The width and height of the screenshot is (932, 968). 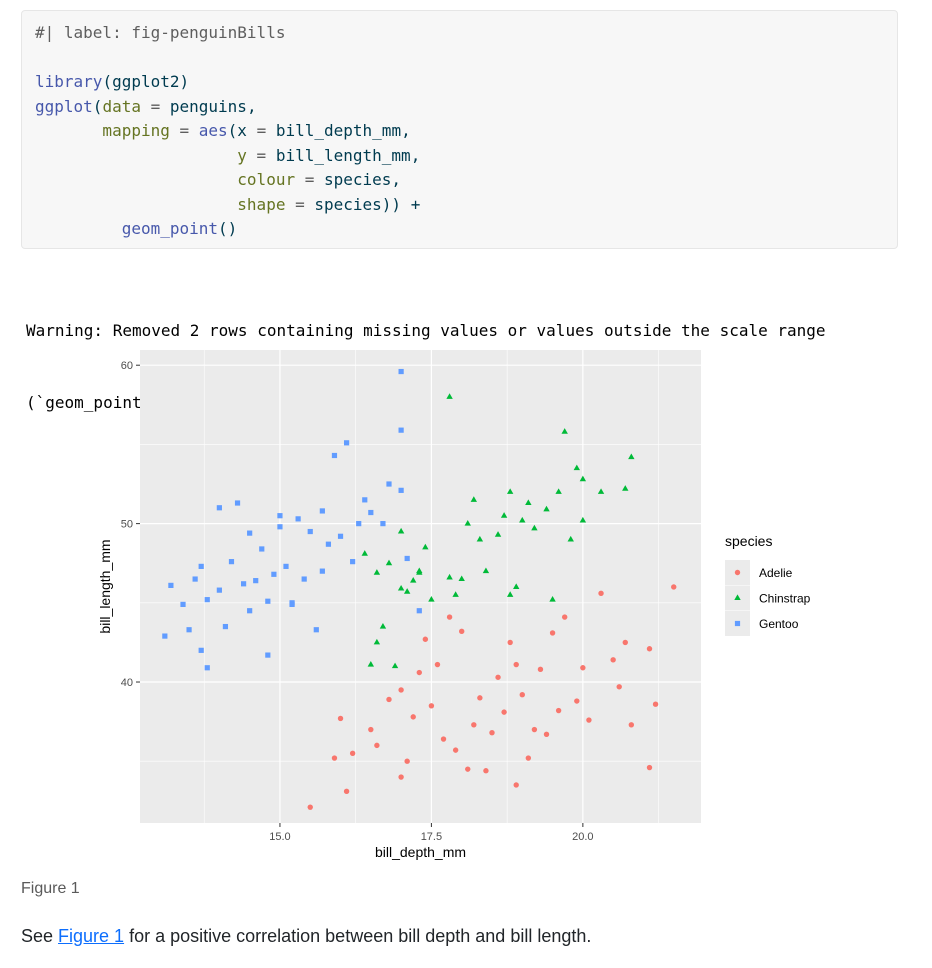 I want to click on code-token: #| label: fig-penguinBills, so click(x=160, y=32).